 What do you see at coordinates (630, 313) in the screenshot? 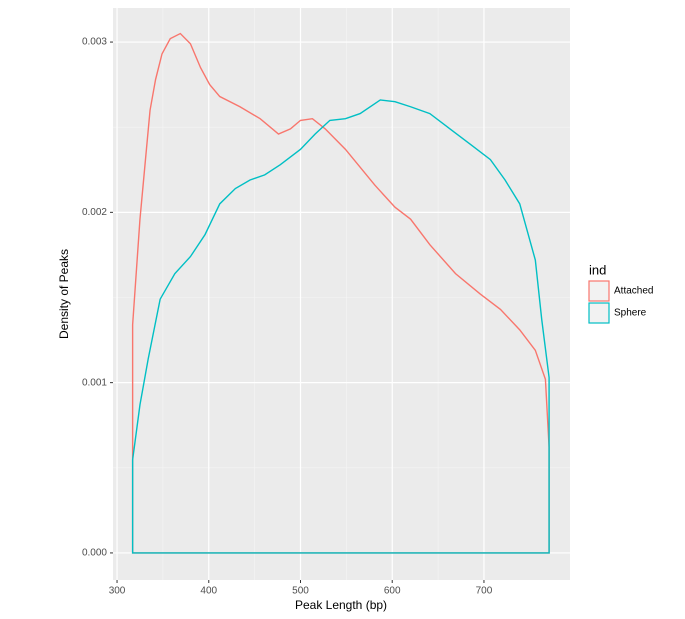
I see `legend-label: Sphere` at bounding box center [630, 313].